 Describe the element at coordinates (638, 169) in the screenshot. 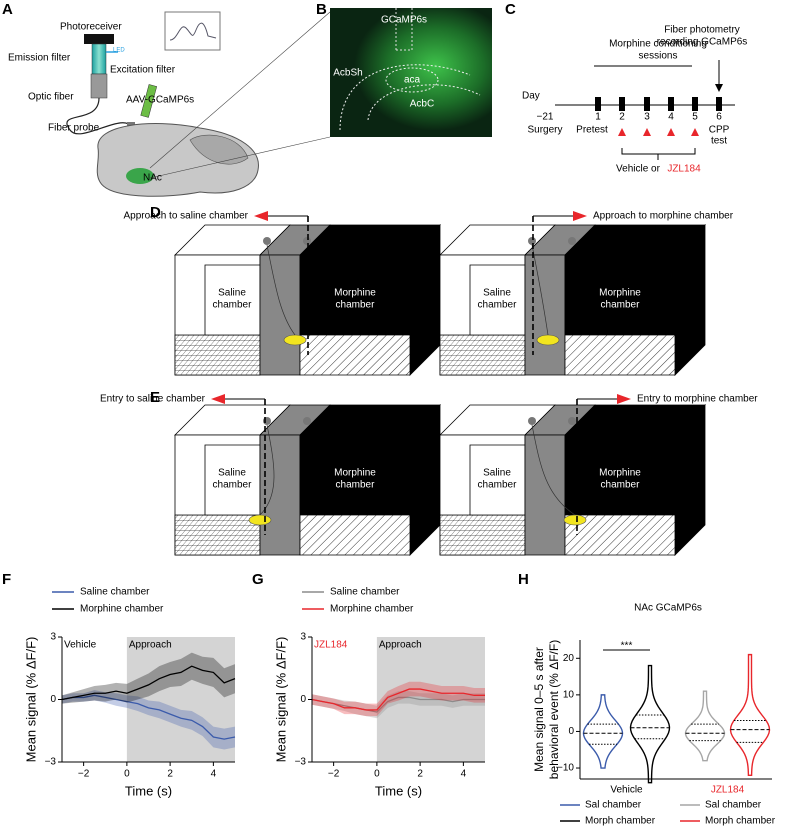

I see `label: Vehicle or` at that location.